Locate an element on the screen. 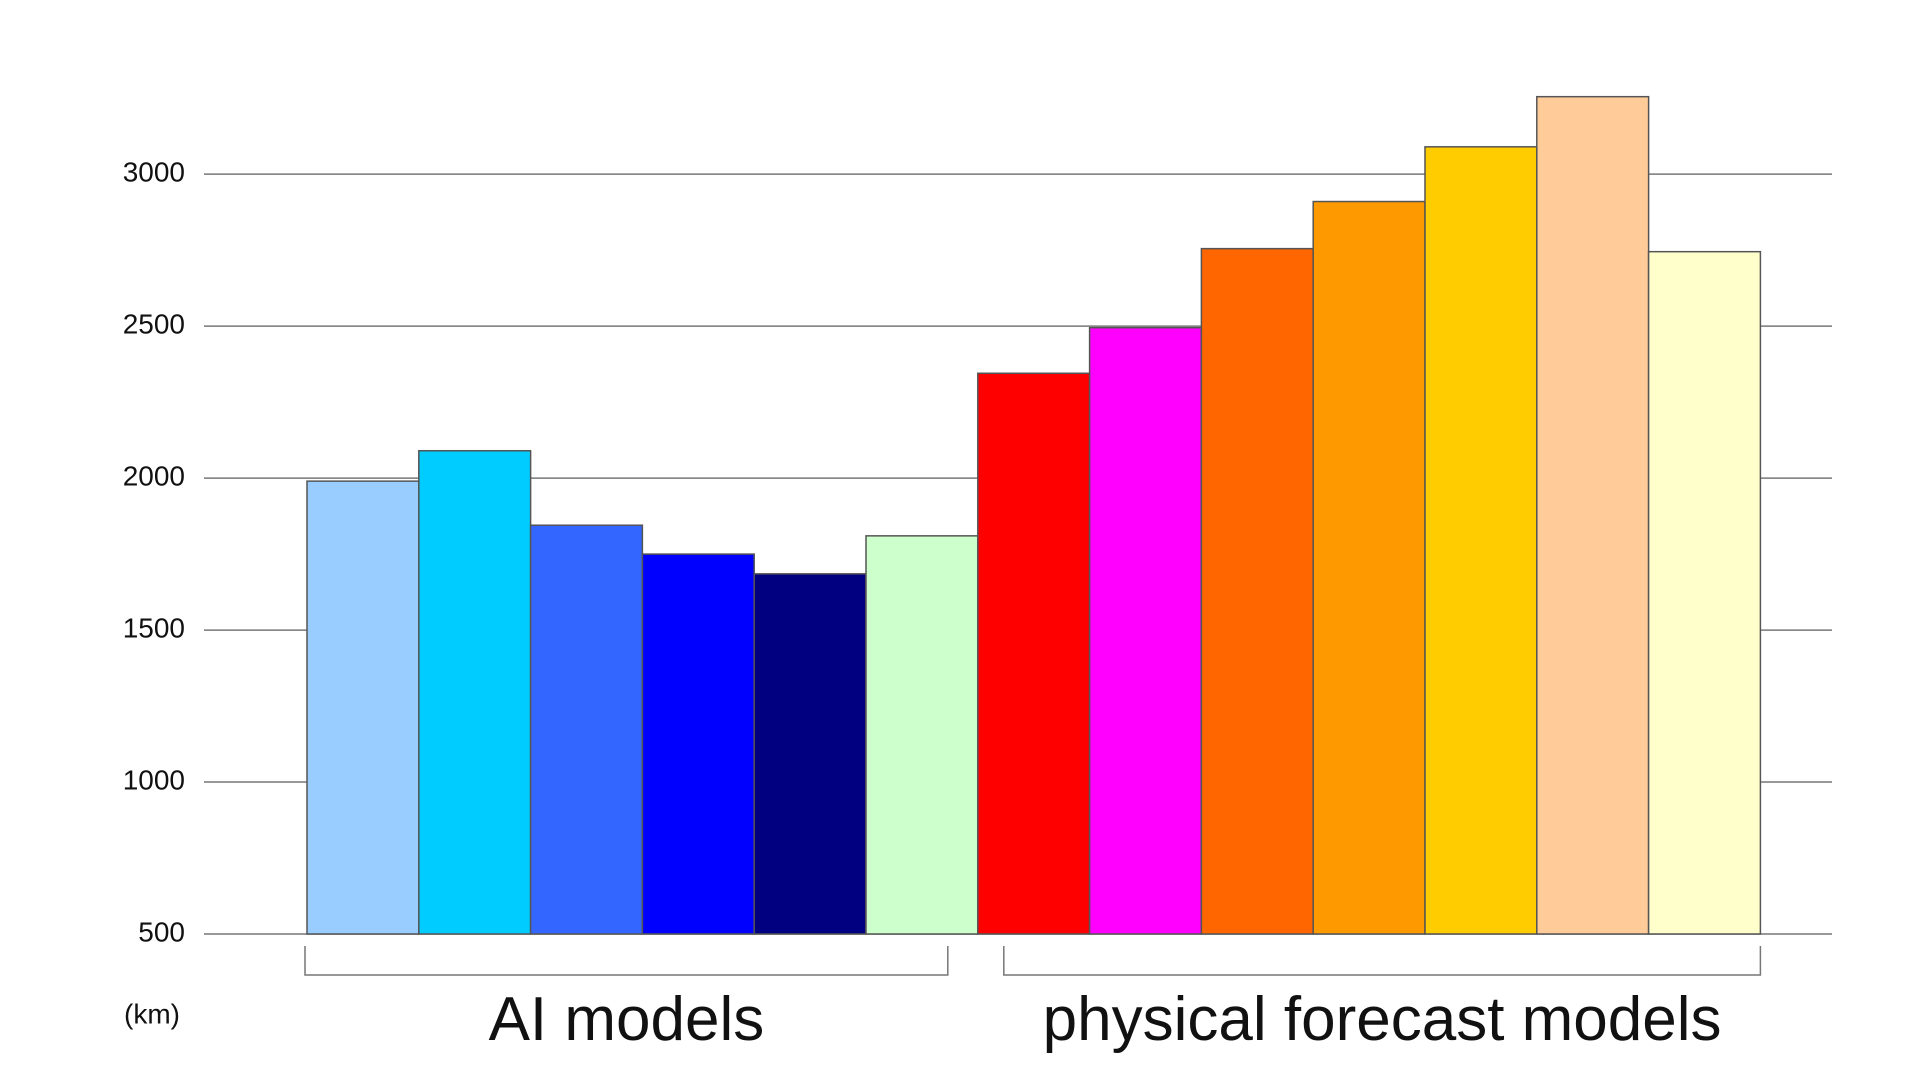 The height and width of the screenshot is (1085, 1920). y-unit-label: (km) is located at coordinates (152, 1013).